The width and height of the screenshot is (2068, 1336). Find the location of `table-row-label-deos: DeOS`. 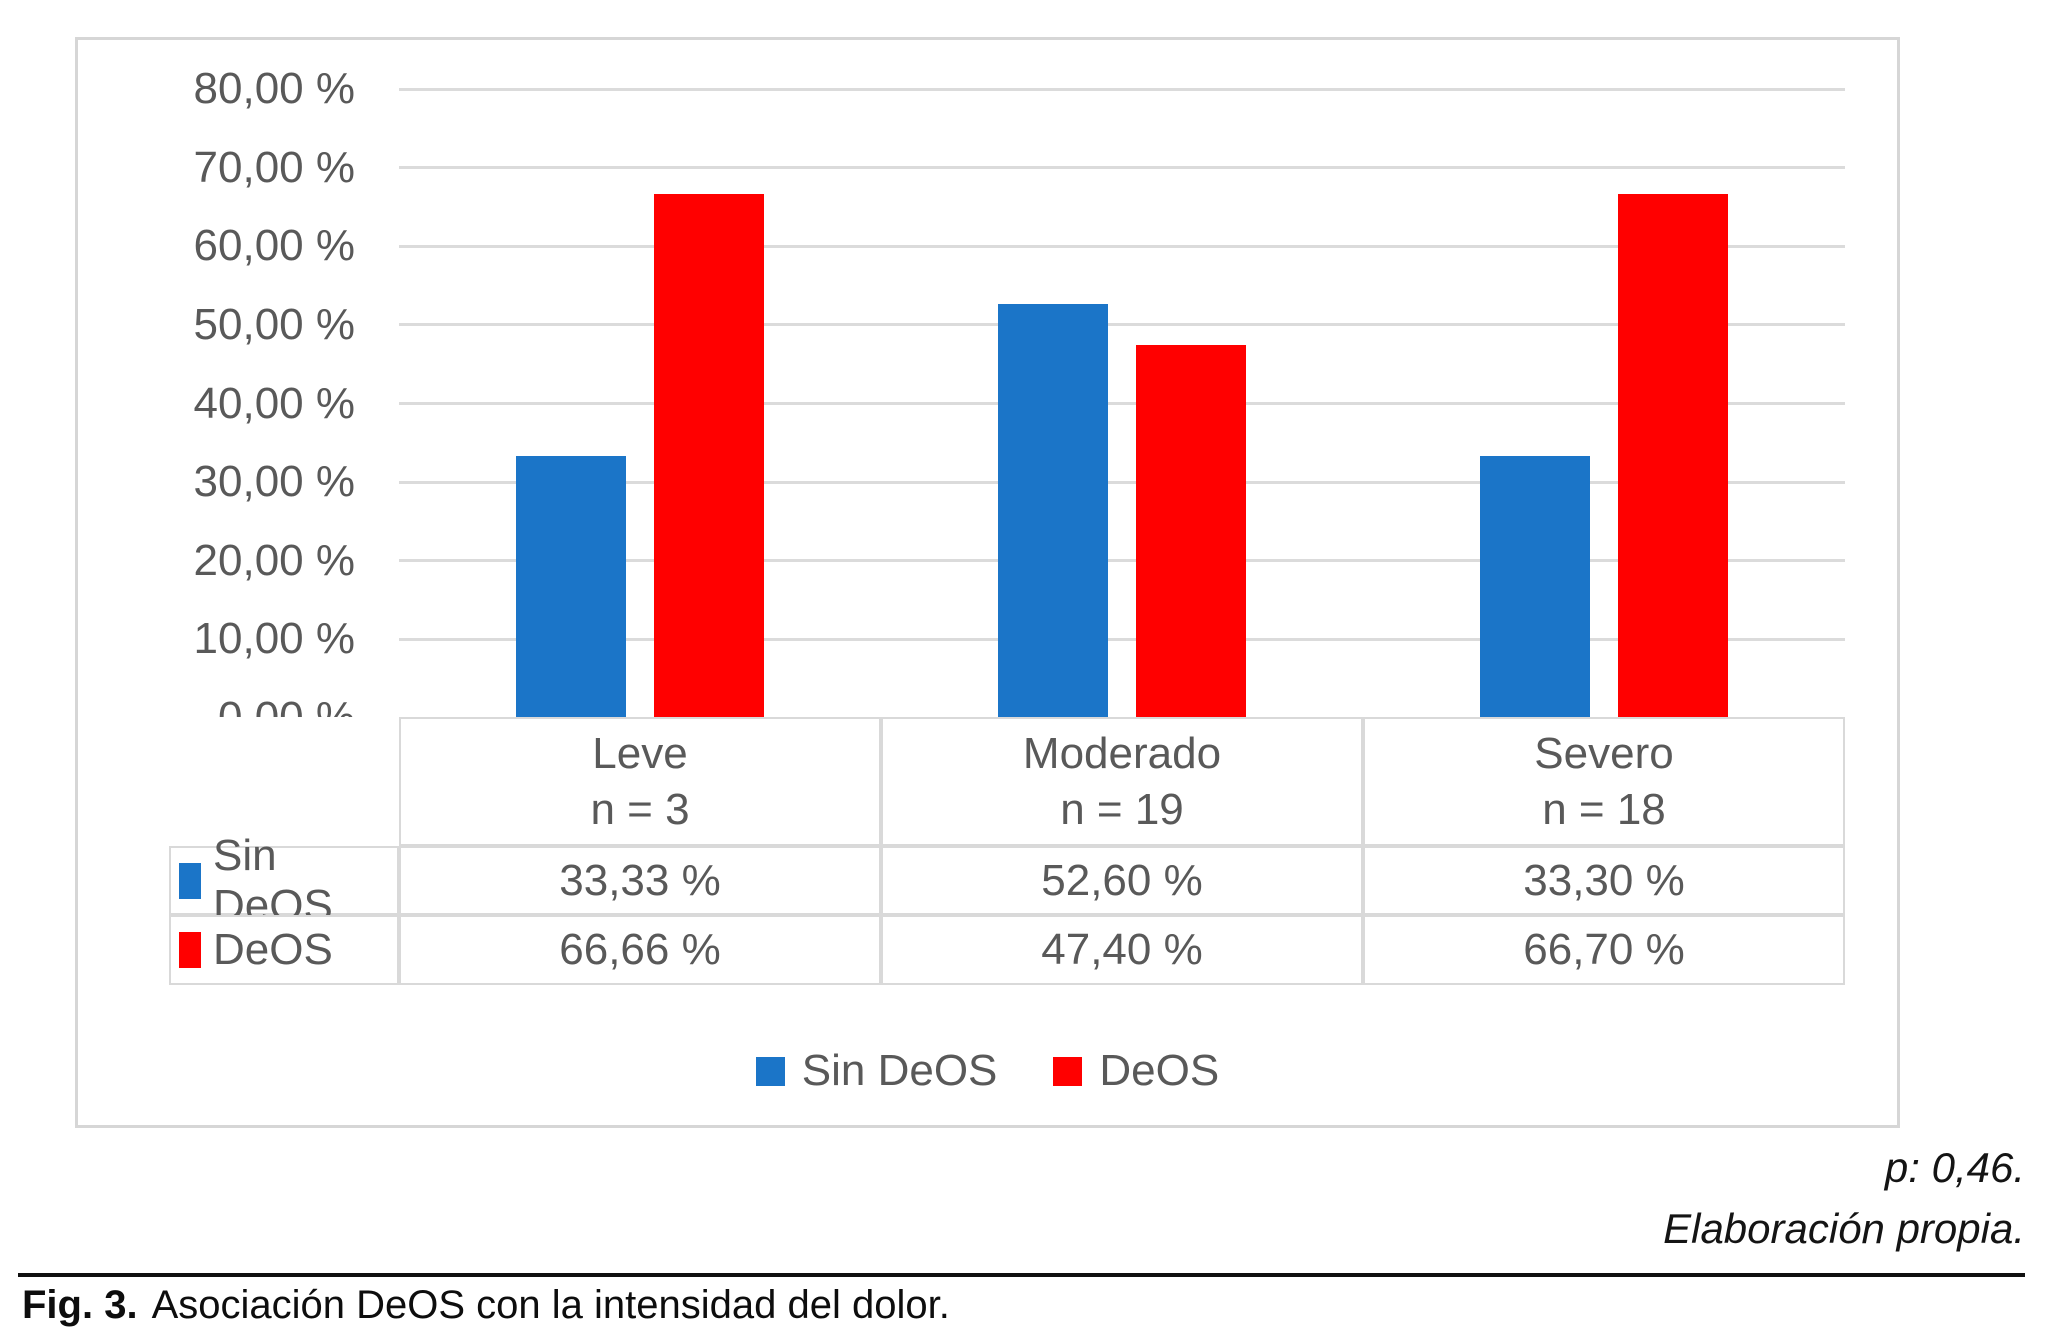

table-row-label-deos: DeOS is located at coordinates (284, 950).